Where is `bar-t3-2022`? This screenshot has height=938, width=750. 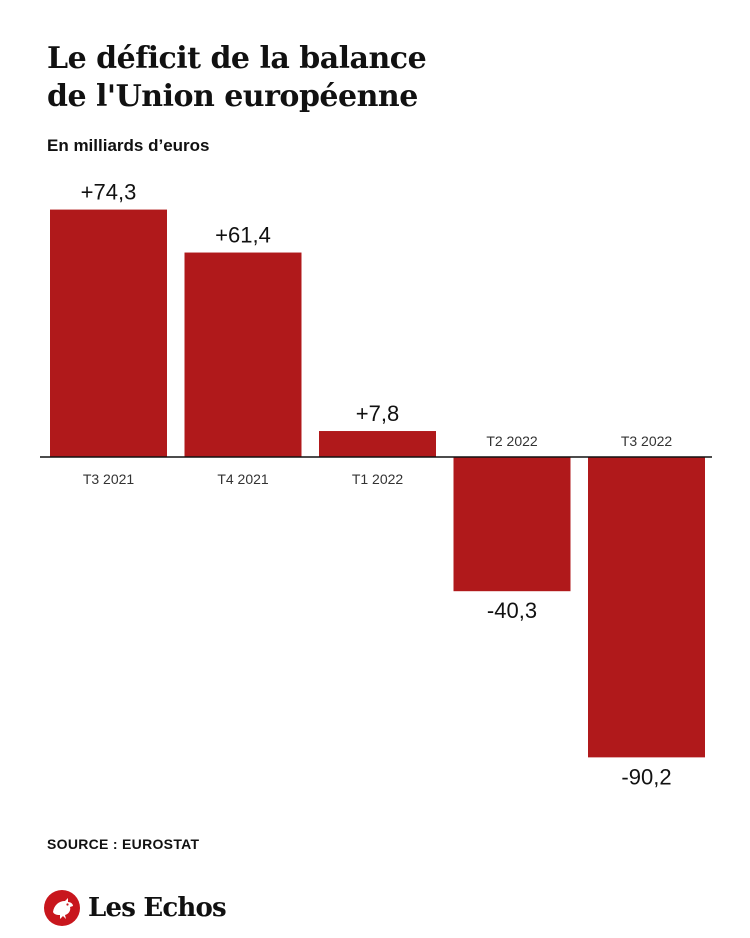 bar-t3-2022 is located at coordinates (646, 607).